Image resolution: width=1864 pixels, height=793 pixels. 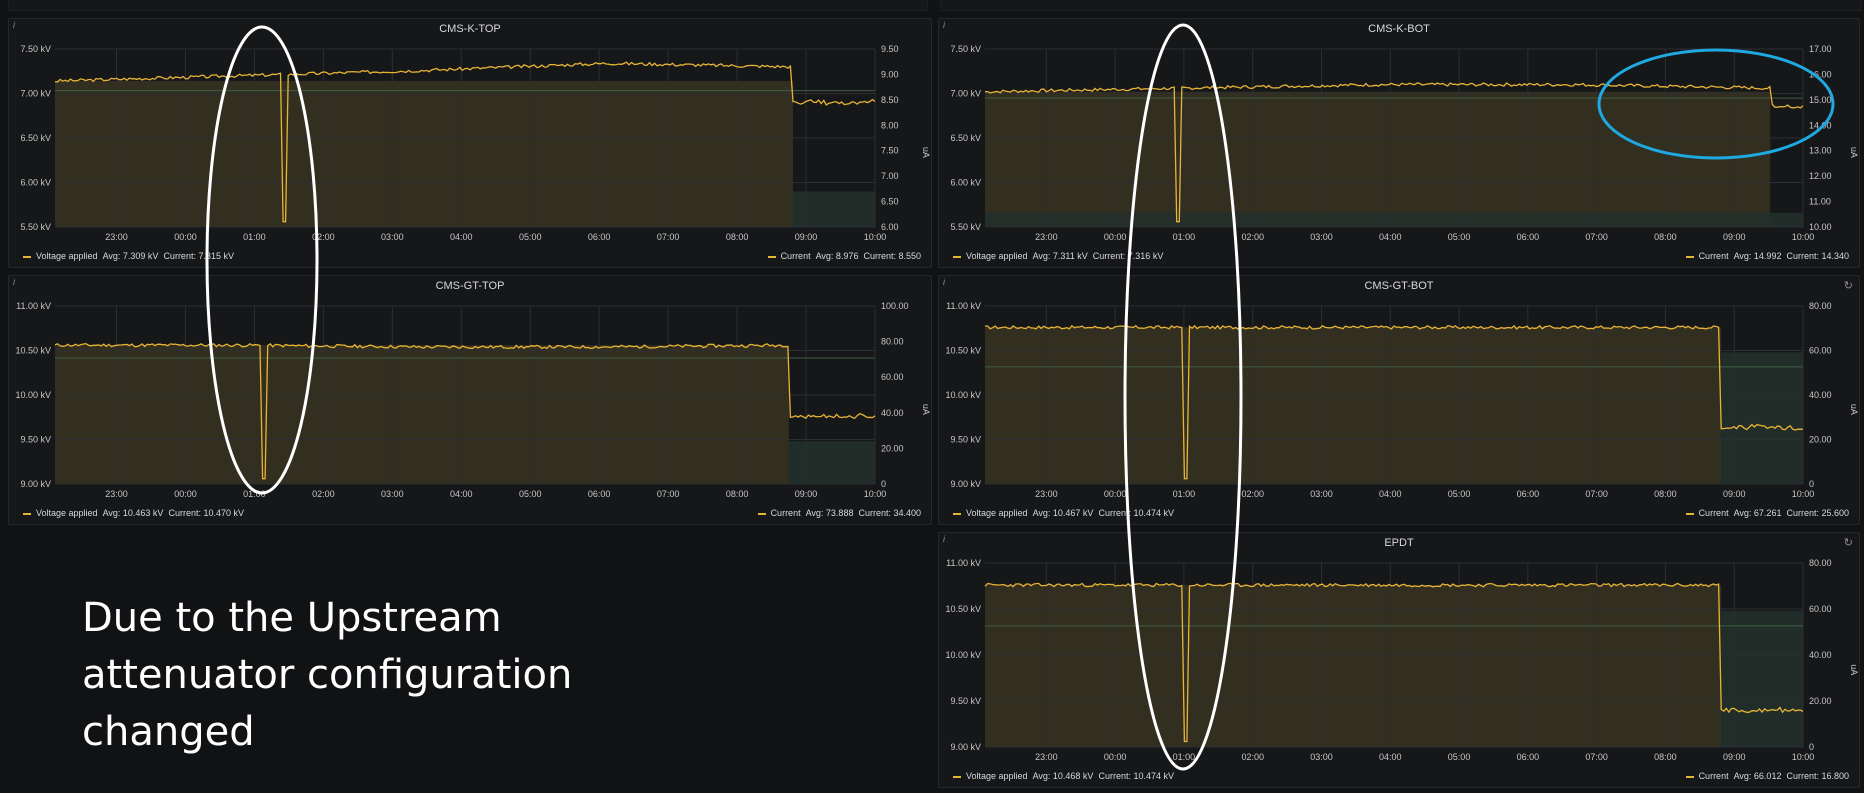 I want to click on legend-avg: Avg: 10.468 kV, so click(x=1063, y=776).